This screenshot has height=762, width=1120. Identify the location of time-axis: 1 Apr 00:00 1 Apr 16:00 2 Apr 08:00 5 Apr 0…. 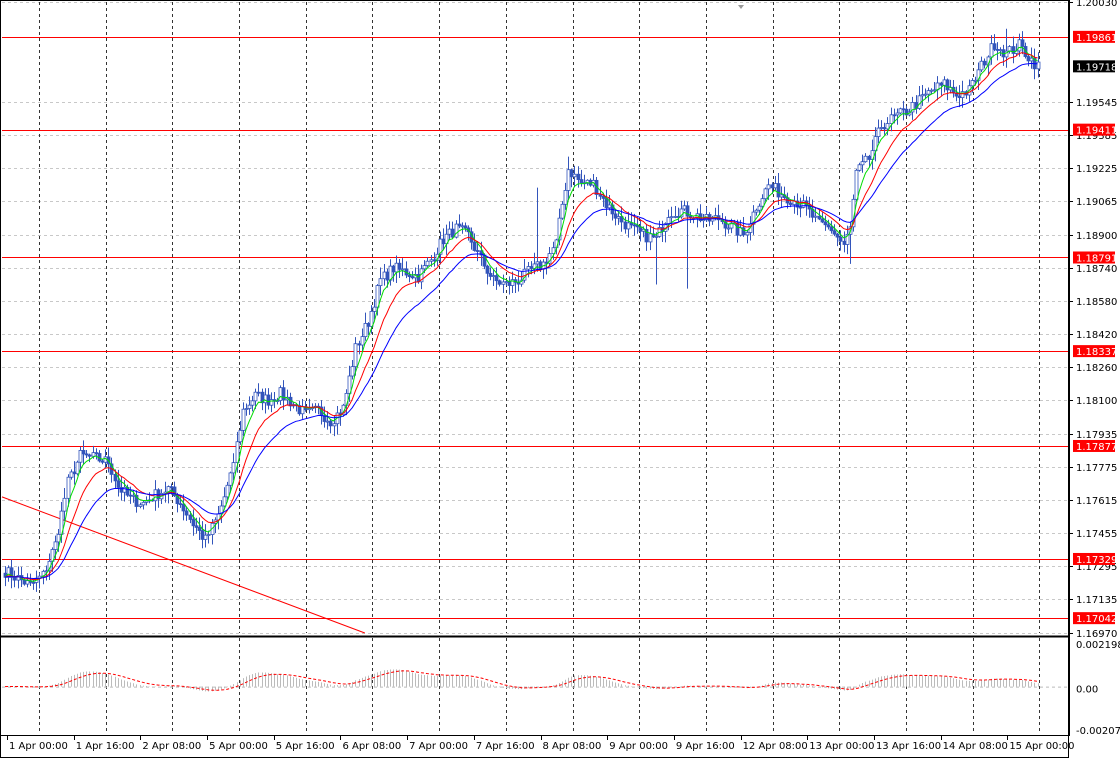
(541, 744).